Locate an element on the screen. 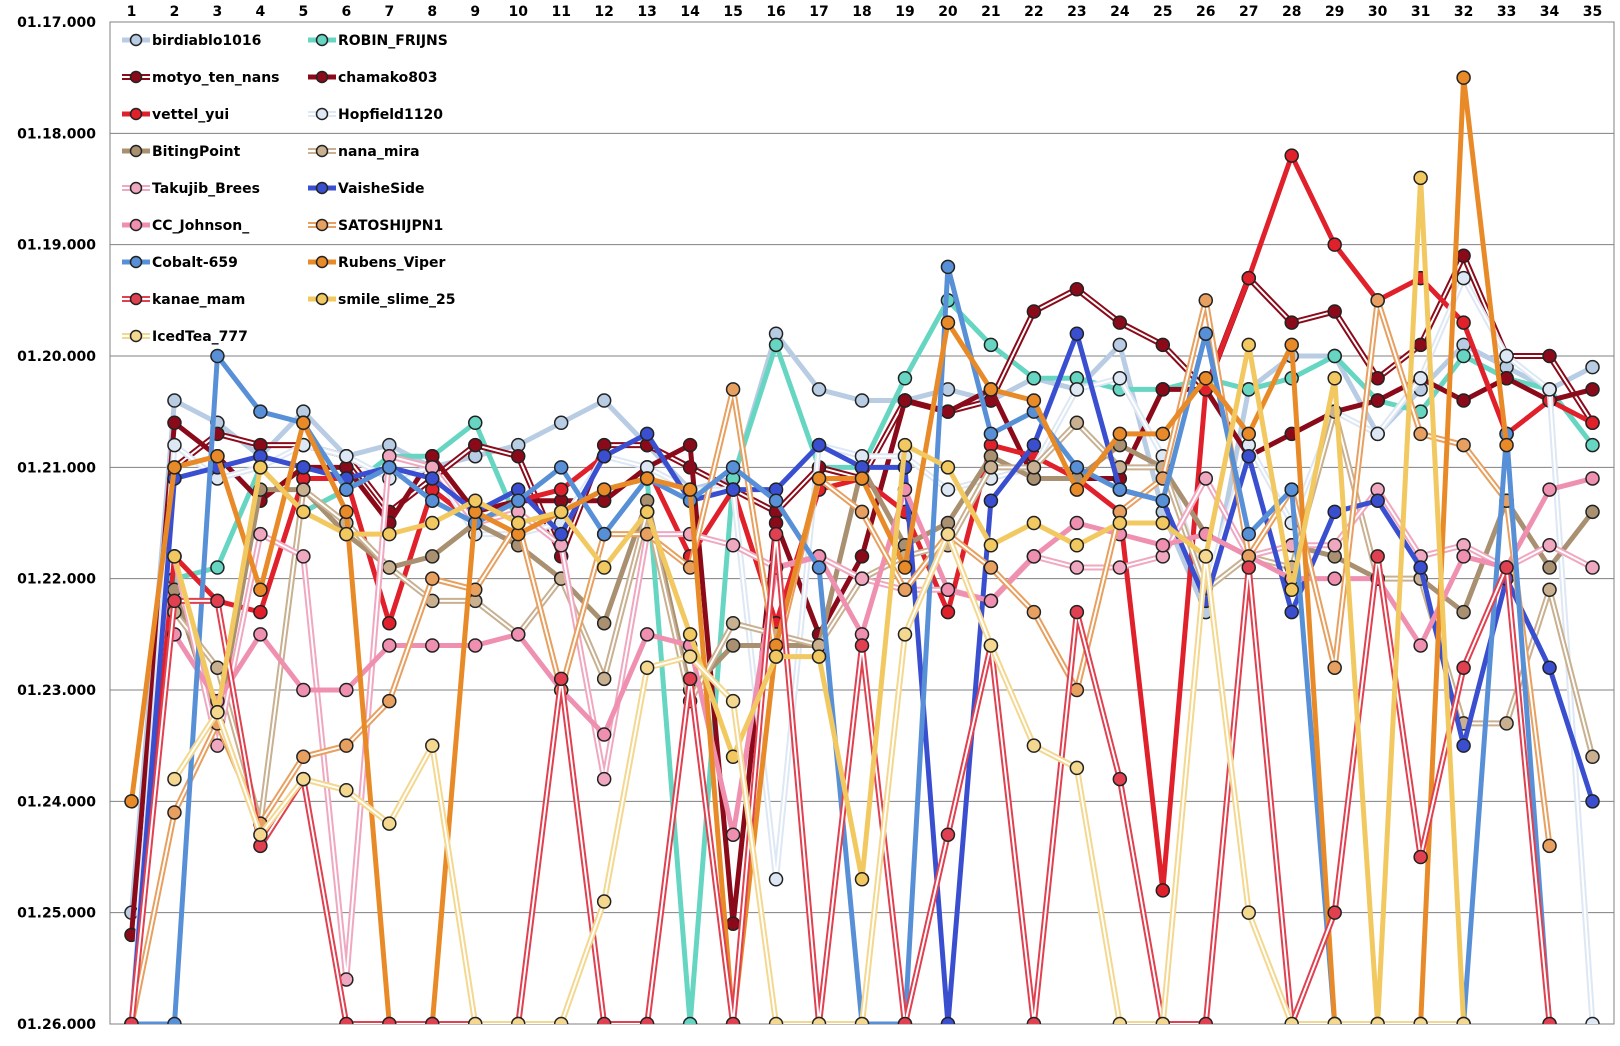  x-tick-label: 15 is located at coordinates (732, 12).